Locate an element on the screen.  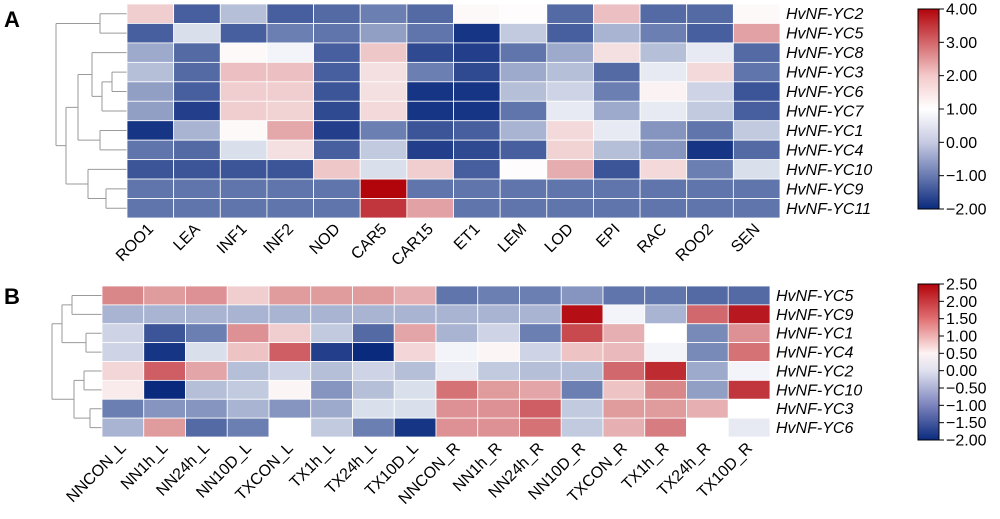
colorbar-tick-label: 1.50 is located at coordinates (961, 319).